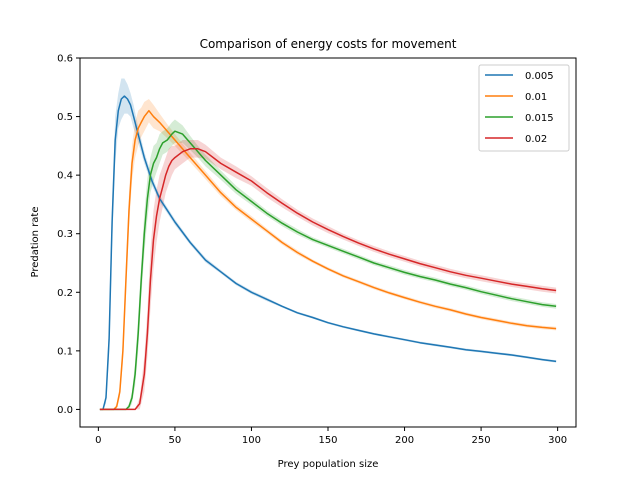  I want to click on x-tick-label: 150, so click(327, 440).